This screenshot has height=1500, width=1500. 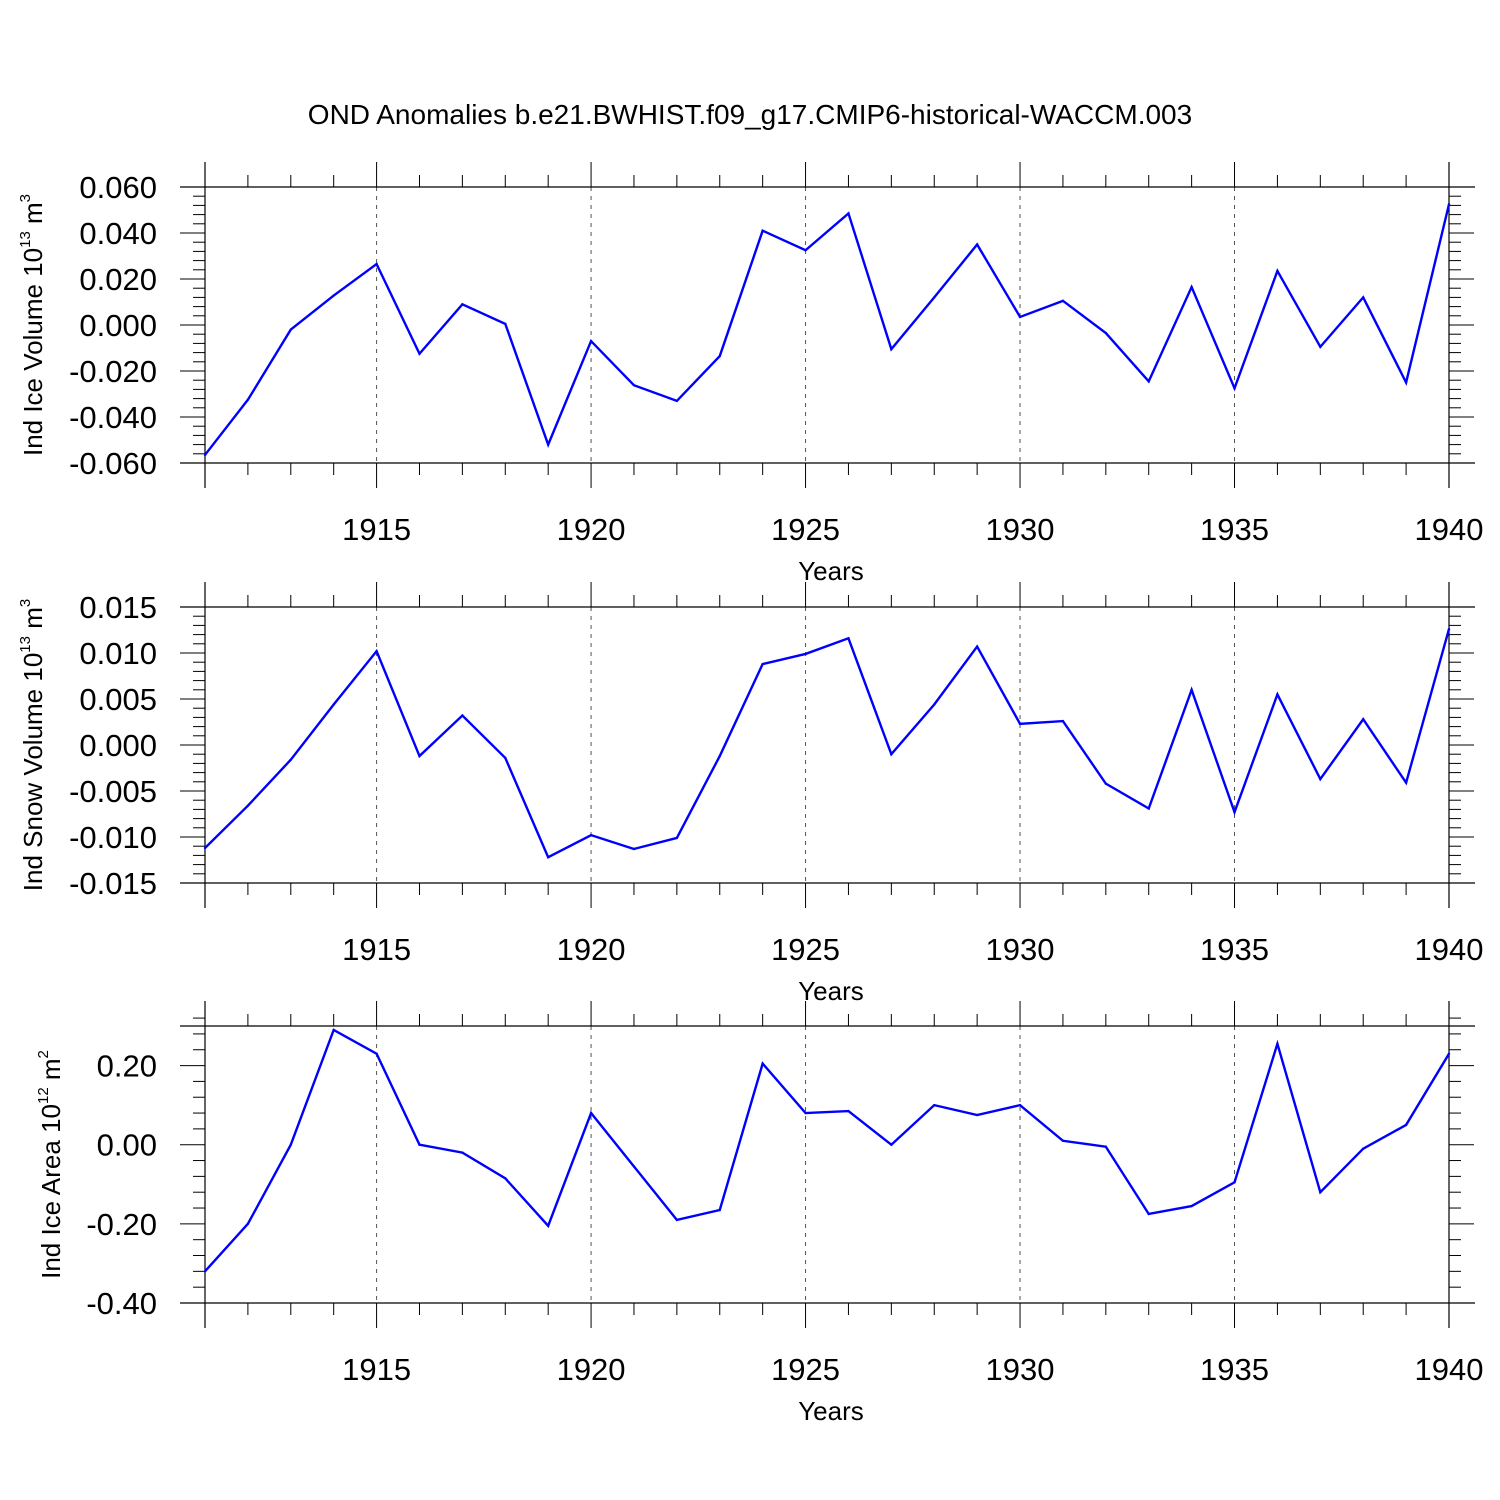 I want to click on y-tick-label: 0.20, so click(x=127, y=1066).